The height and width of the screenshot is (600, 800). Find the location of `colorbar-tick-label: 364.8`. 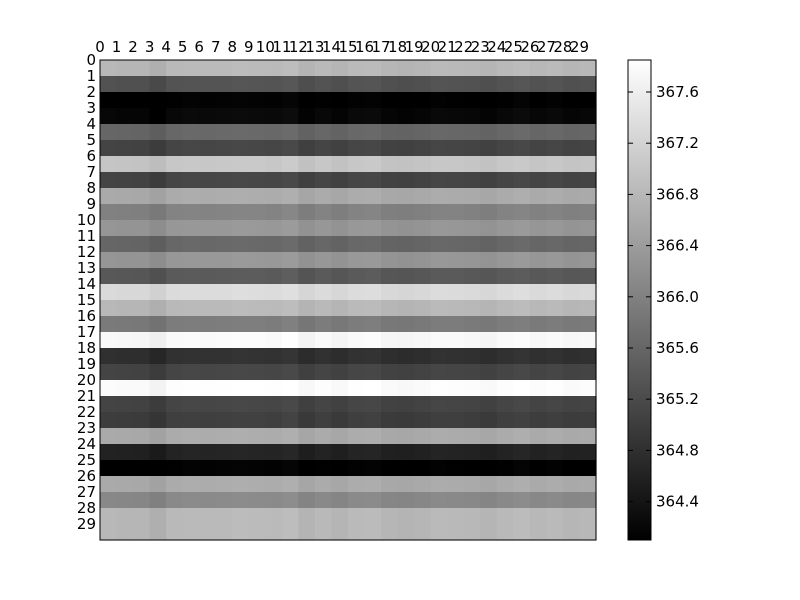

colorbar-tick-label: 364.8 is located at coordinates (677, 450).